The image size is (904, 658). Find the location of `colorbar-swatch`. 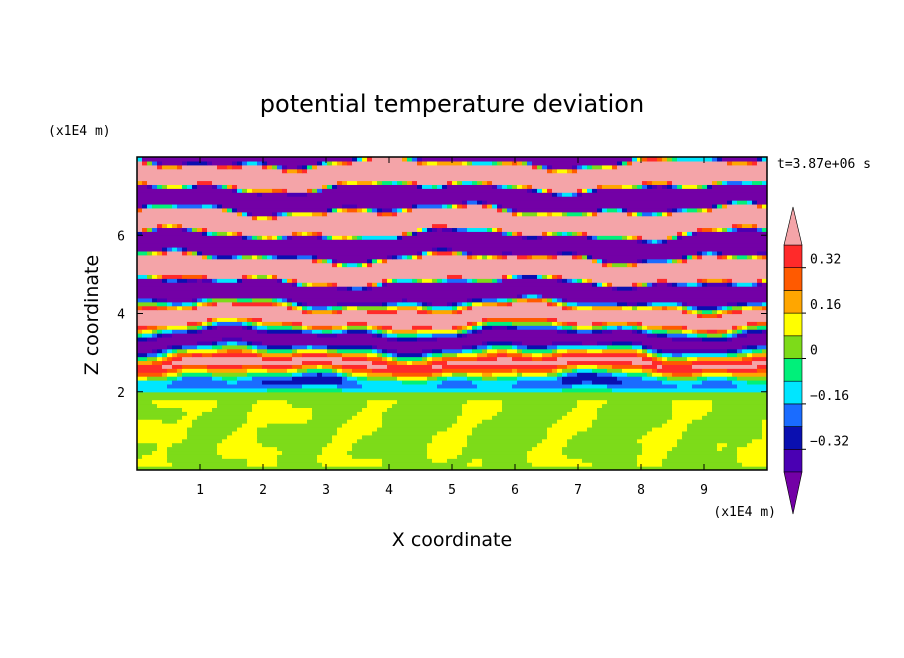

colorbar-swatch is located at coordinates (793, 347).